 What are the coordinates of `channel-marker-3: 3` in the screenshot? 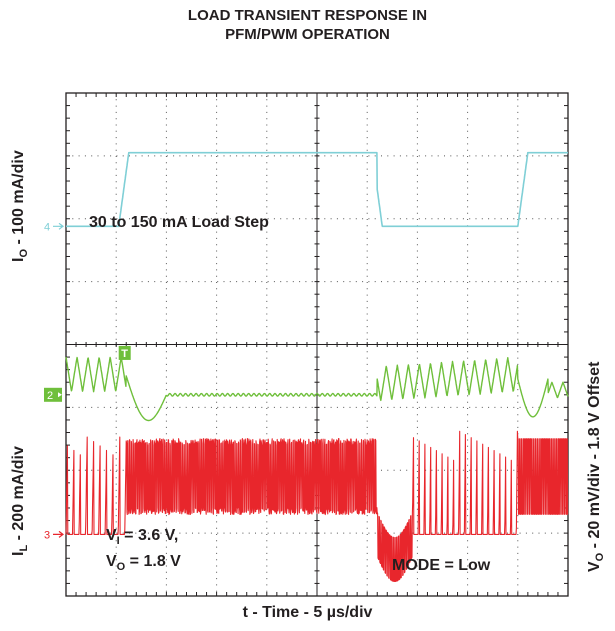 It's located at (47, 535).